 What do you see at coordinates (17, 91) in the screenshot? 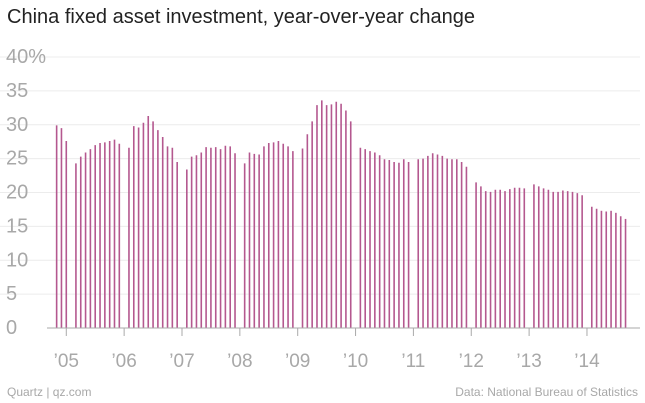
I see `y-tick-label: 35` at bounding box center [17, 91].